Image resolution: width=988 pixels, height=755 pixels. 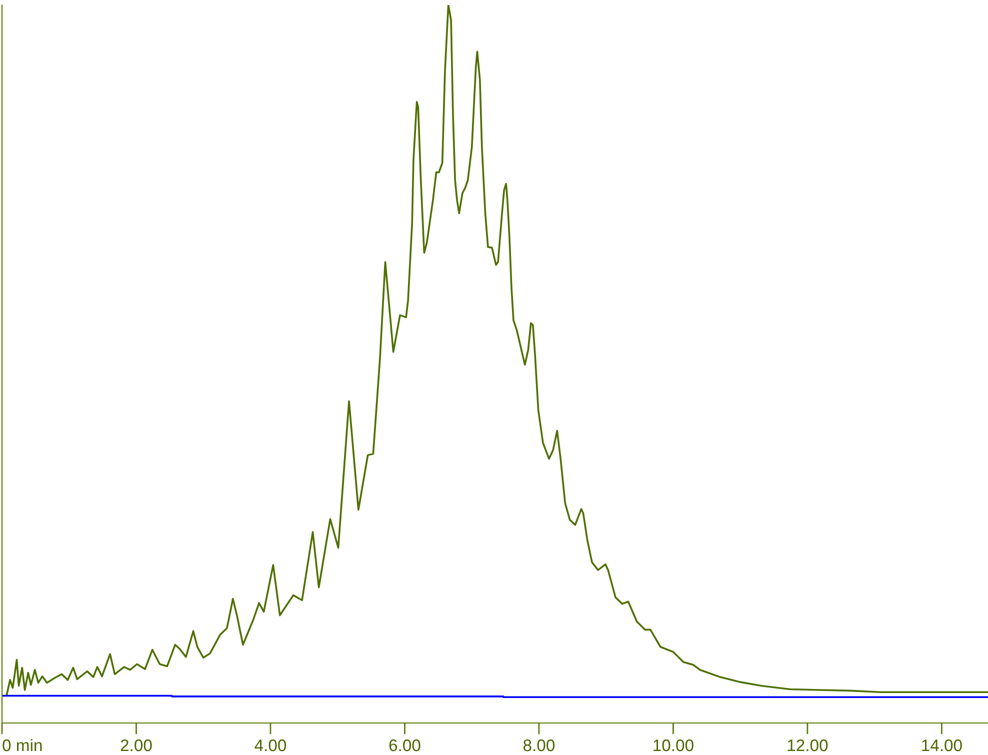 I want to click on x-tick-label: 4.00, so click(x=270, y=745).